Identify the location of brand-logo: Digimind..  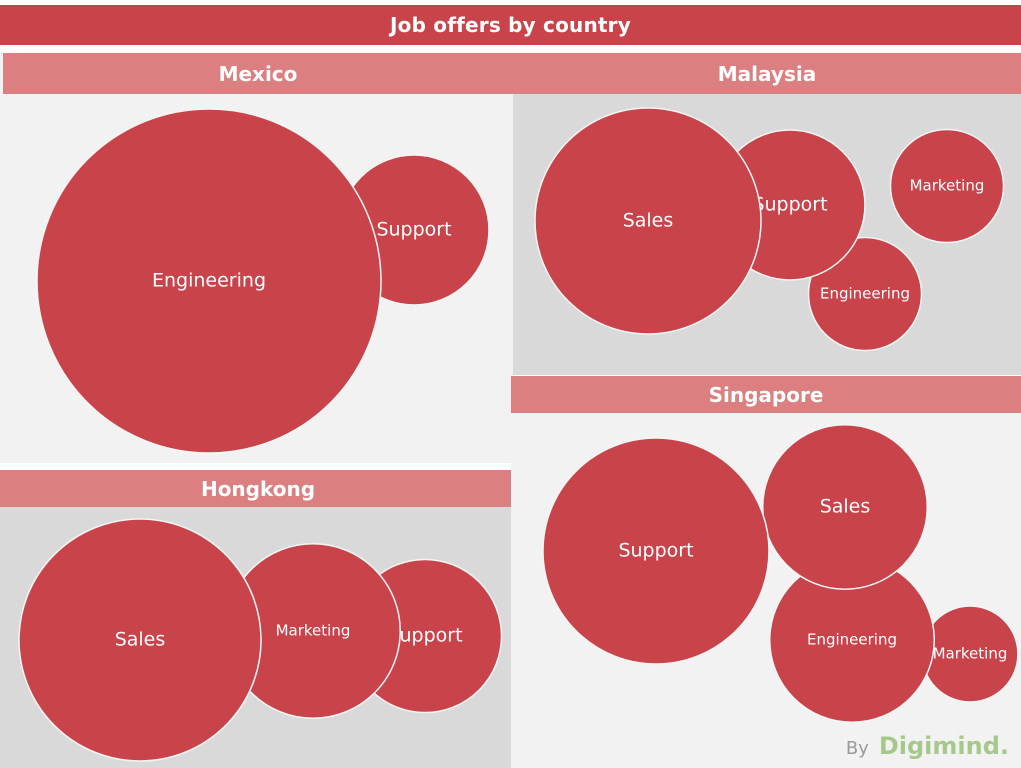
(943, 746).